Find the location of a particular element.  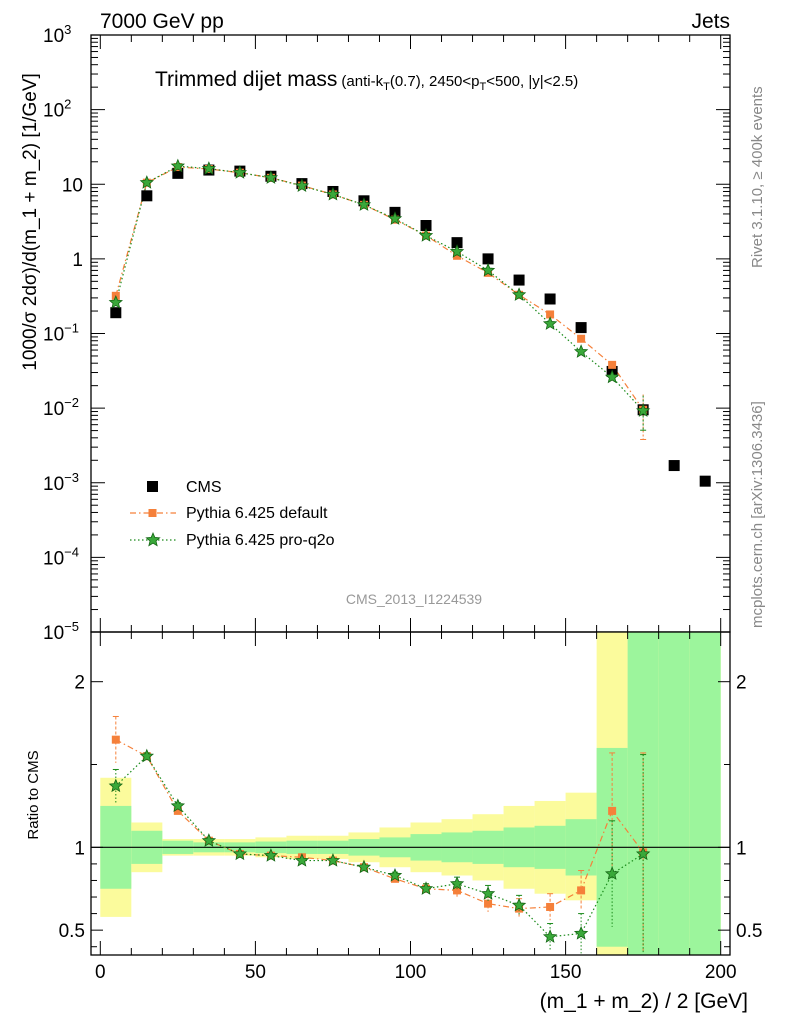

xtick-label-1: 50 is located at coordinates (255, 972).